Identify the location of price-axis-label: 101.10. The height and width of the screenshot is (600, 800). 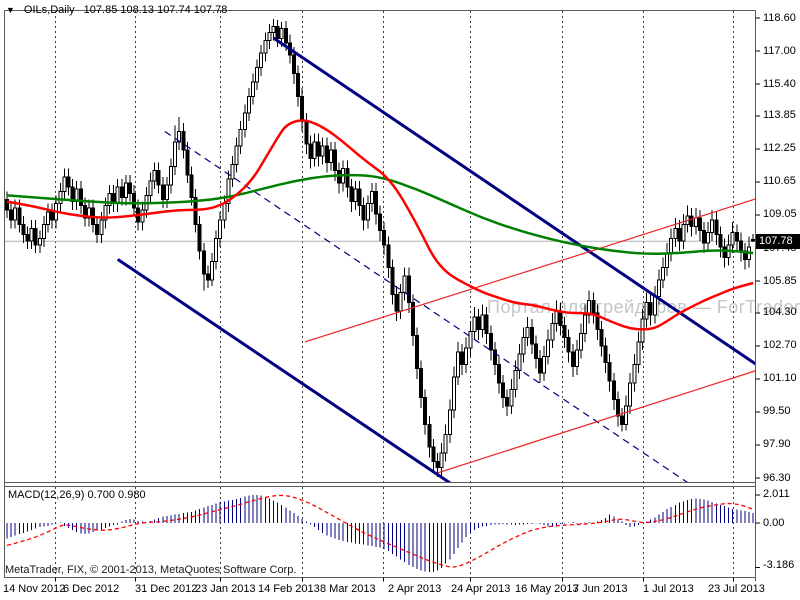
(780, 378).